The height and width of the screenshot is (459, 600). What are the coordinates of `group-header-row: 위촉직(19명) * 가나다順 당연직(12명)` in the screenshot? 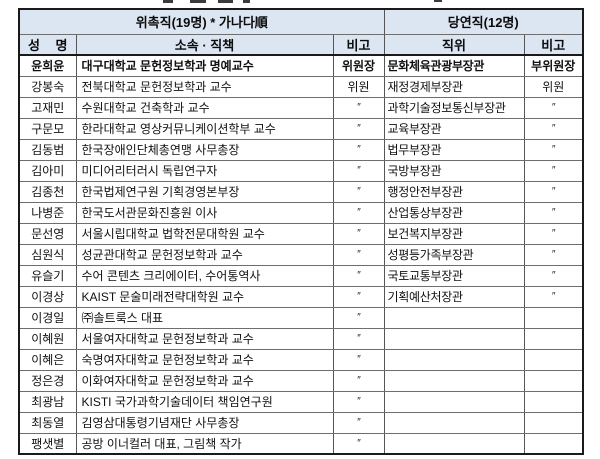 It's located at (301, 21).